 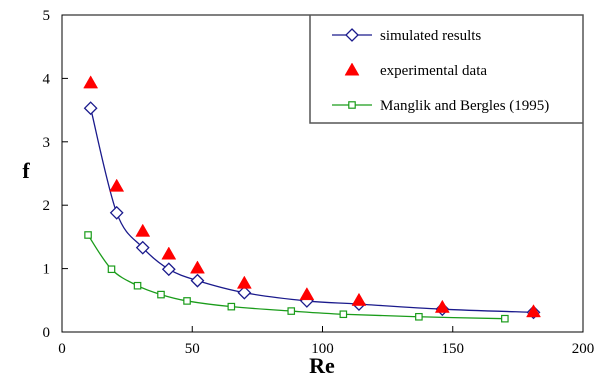 I want to click on x-axis-title: Re, so click(x=322, y=365).